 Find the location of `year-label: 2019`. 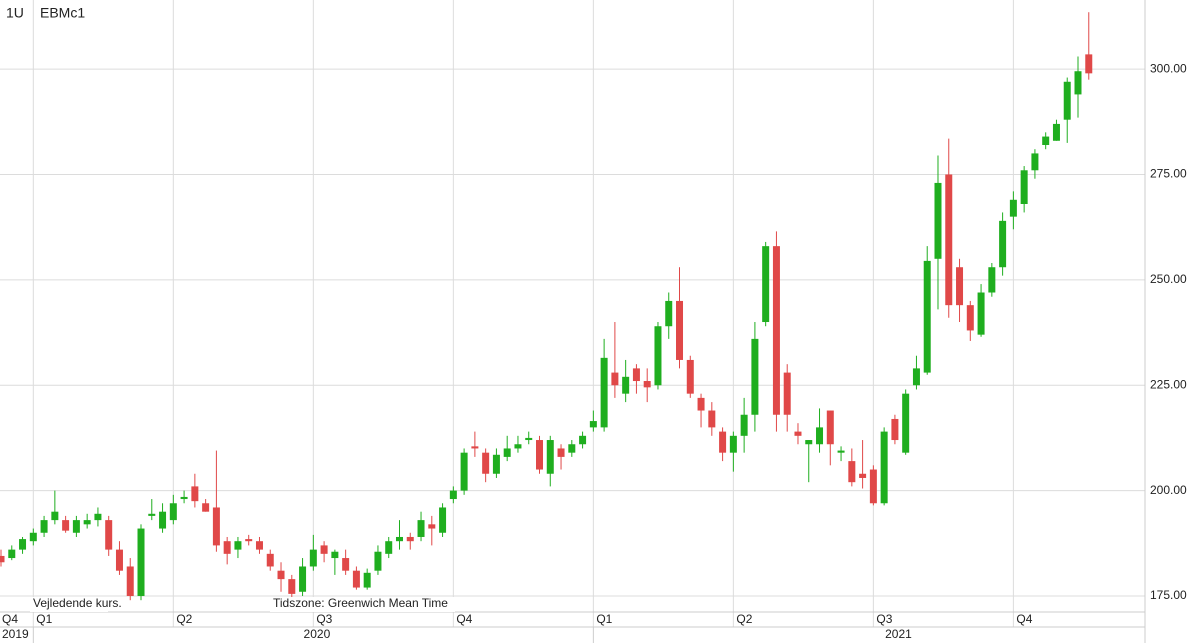

year-label: 2019 is located at coordinates (15, 634).